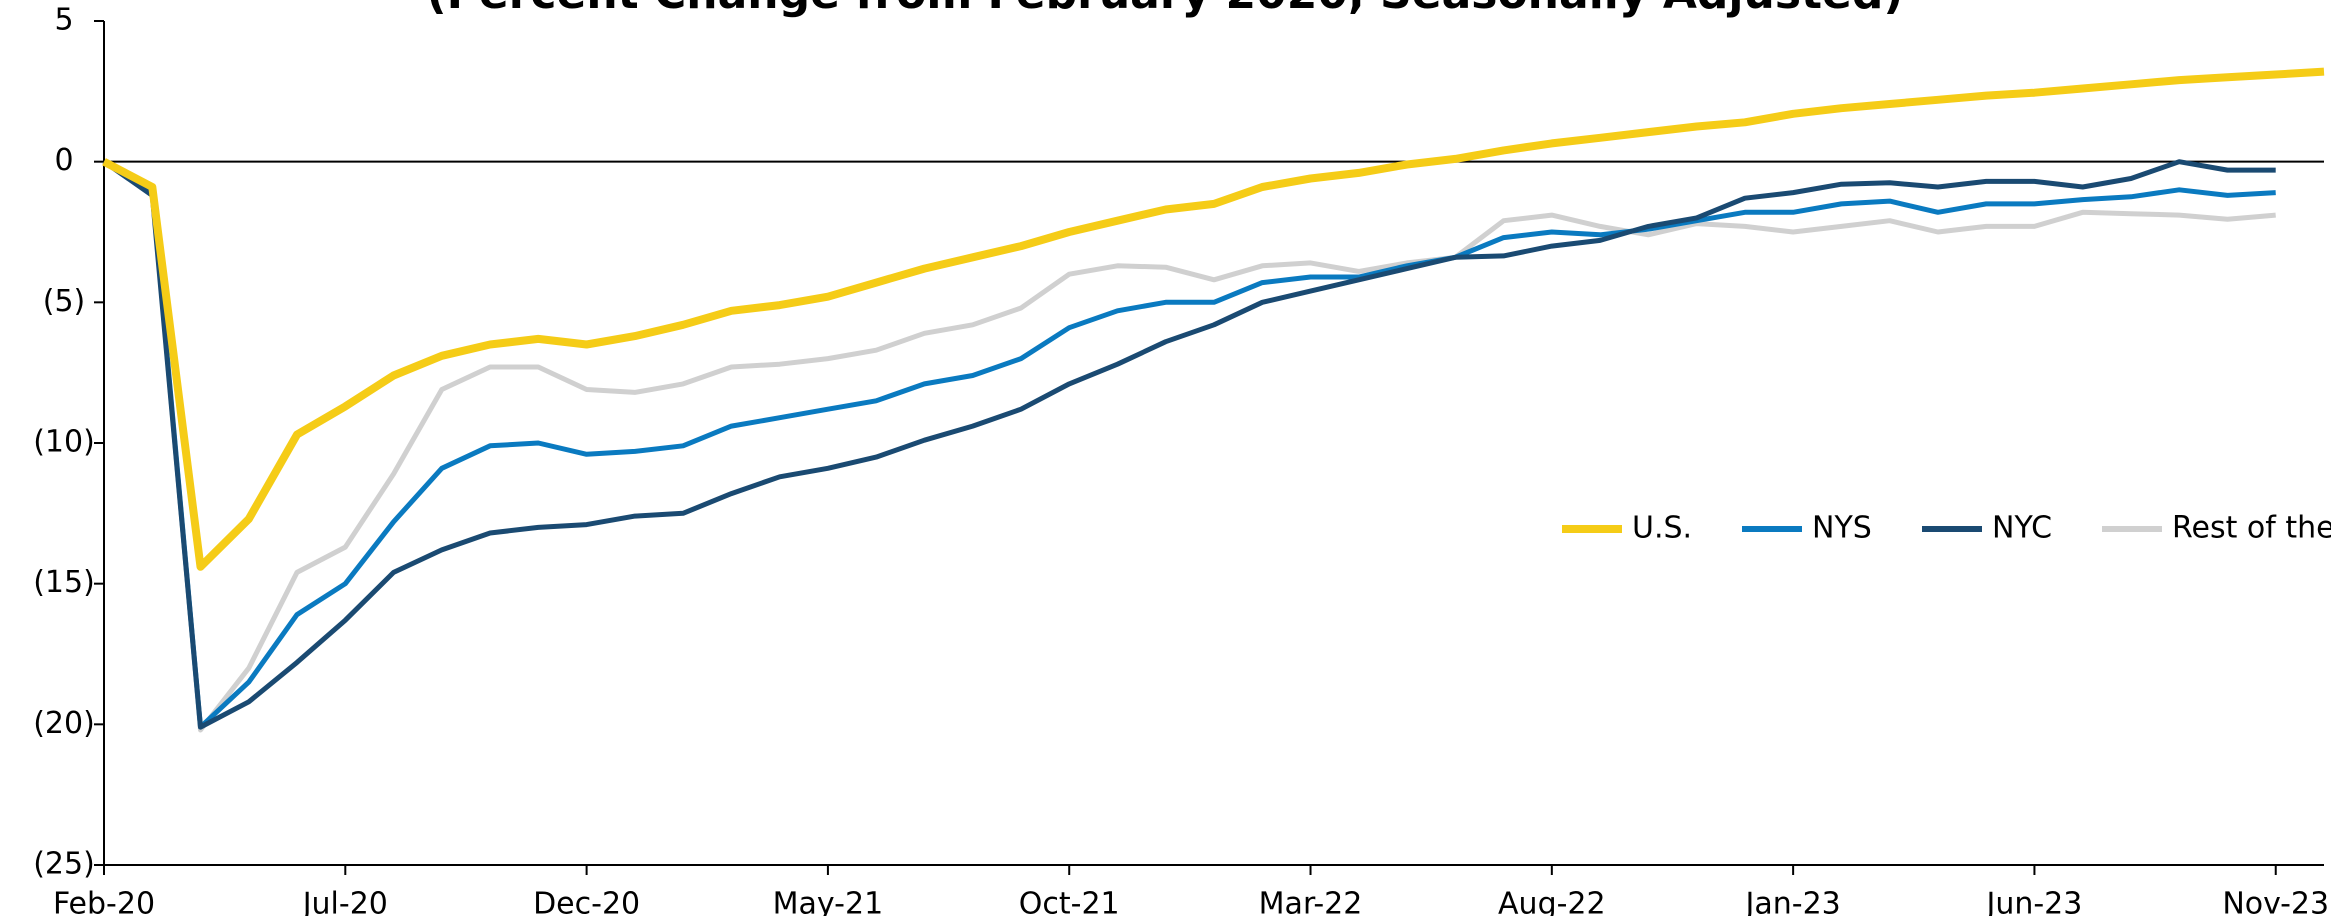 The width and height of the screenshot is (2331, 916). Describe the element at coordinates (1792, 901) in the screenshot. I see `x-tick-label: Jan-23` at that location.